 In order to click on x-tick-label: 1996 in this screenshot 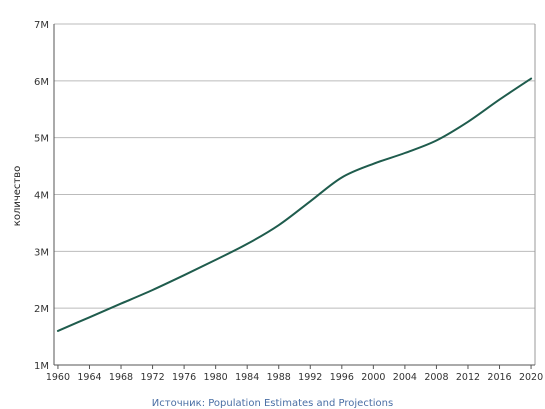, I will do `click(342, 377)`.